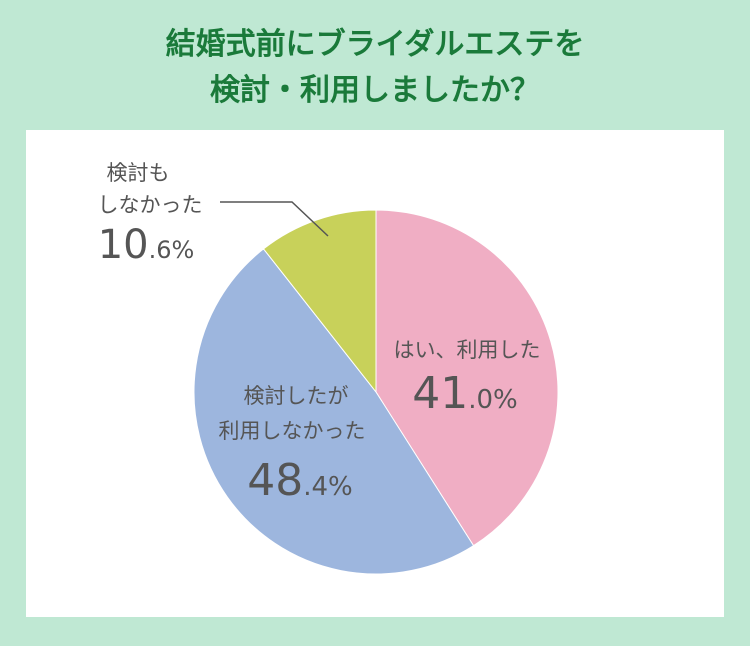 This screenshot has width=750, height=646. Describe the element at coordinates (213, 214) in the screenshot. I see `slice-label-2: 検討も しなかった 10.6%` at that location.